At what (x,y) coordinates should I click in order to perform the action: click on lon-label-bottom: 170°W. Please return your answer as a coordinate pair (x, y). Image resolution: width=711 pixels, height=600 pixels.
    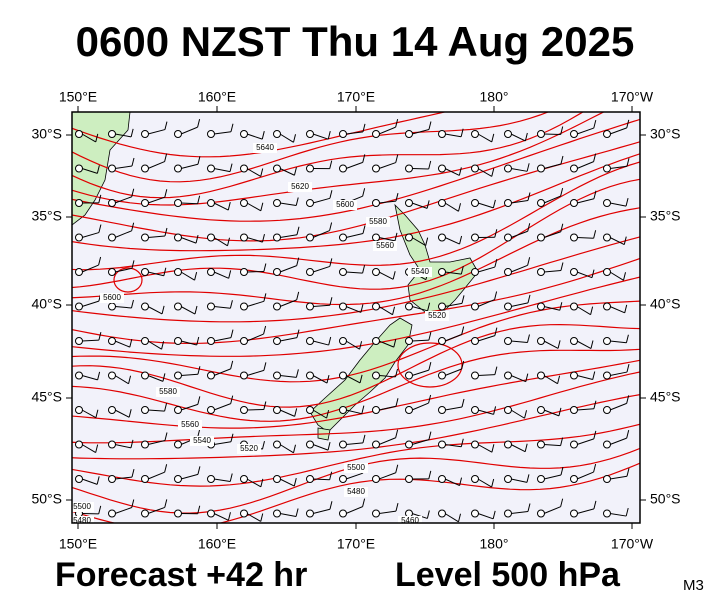
    Looking at the image, I should click on (632, 544).